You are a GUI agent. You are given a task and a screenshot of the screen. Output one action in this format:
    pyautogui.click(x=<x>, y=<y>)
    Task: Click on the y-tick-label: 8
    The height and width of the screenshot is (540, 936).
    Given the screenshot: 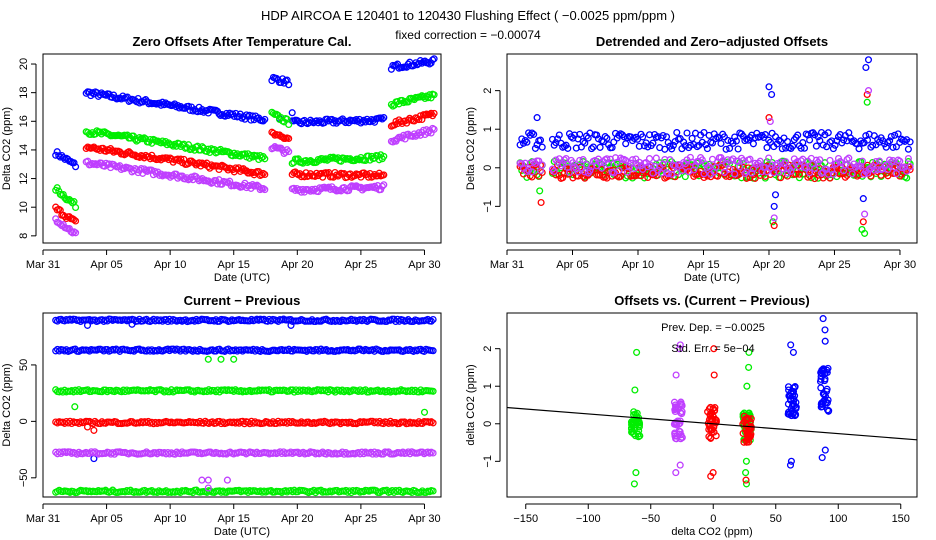 What is the action you would take?
    pyautogui.click(x=24, y=236)
    